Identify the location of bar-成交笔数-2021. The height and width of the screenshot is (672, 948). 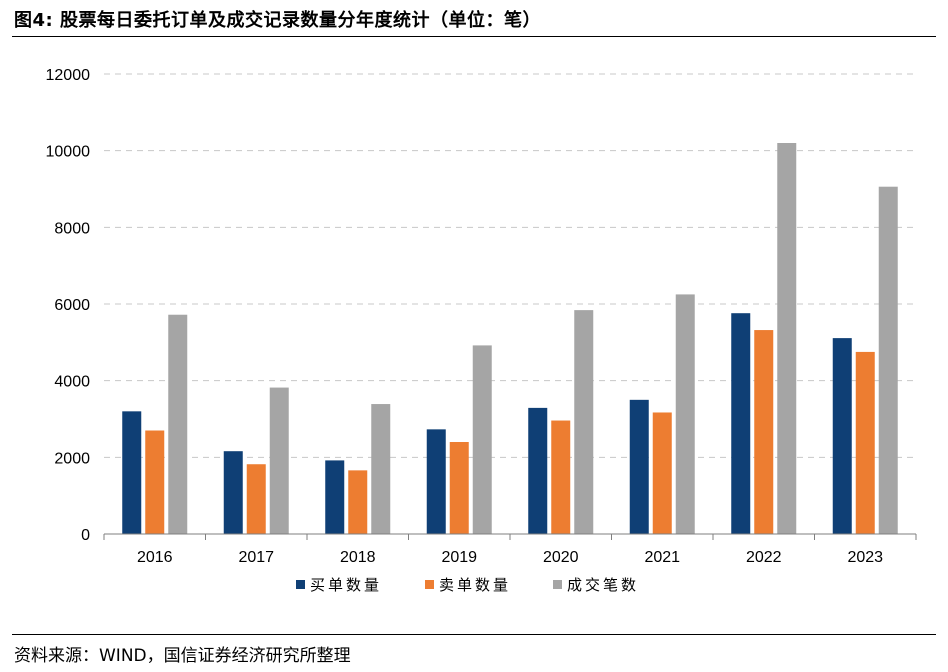
(685, 414).